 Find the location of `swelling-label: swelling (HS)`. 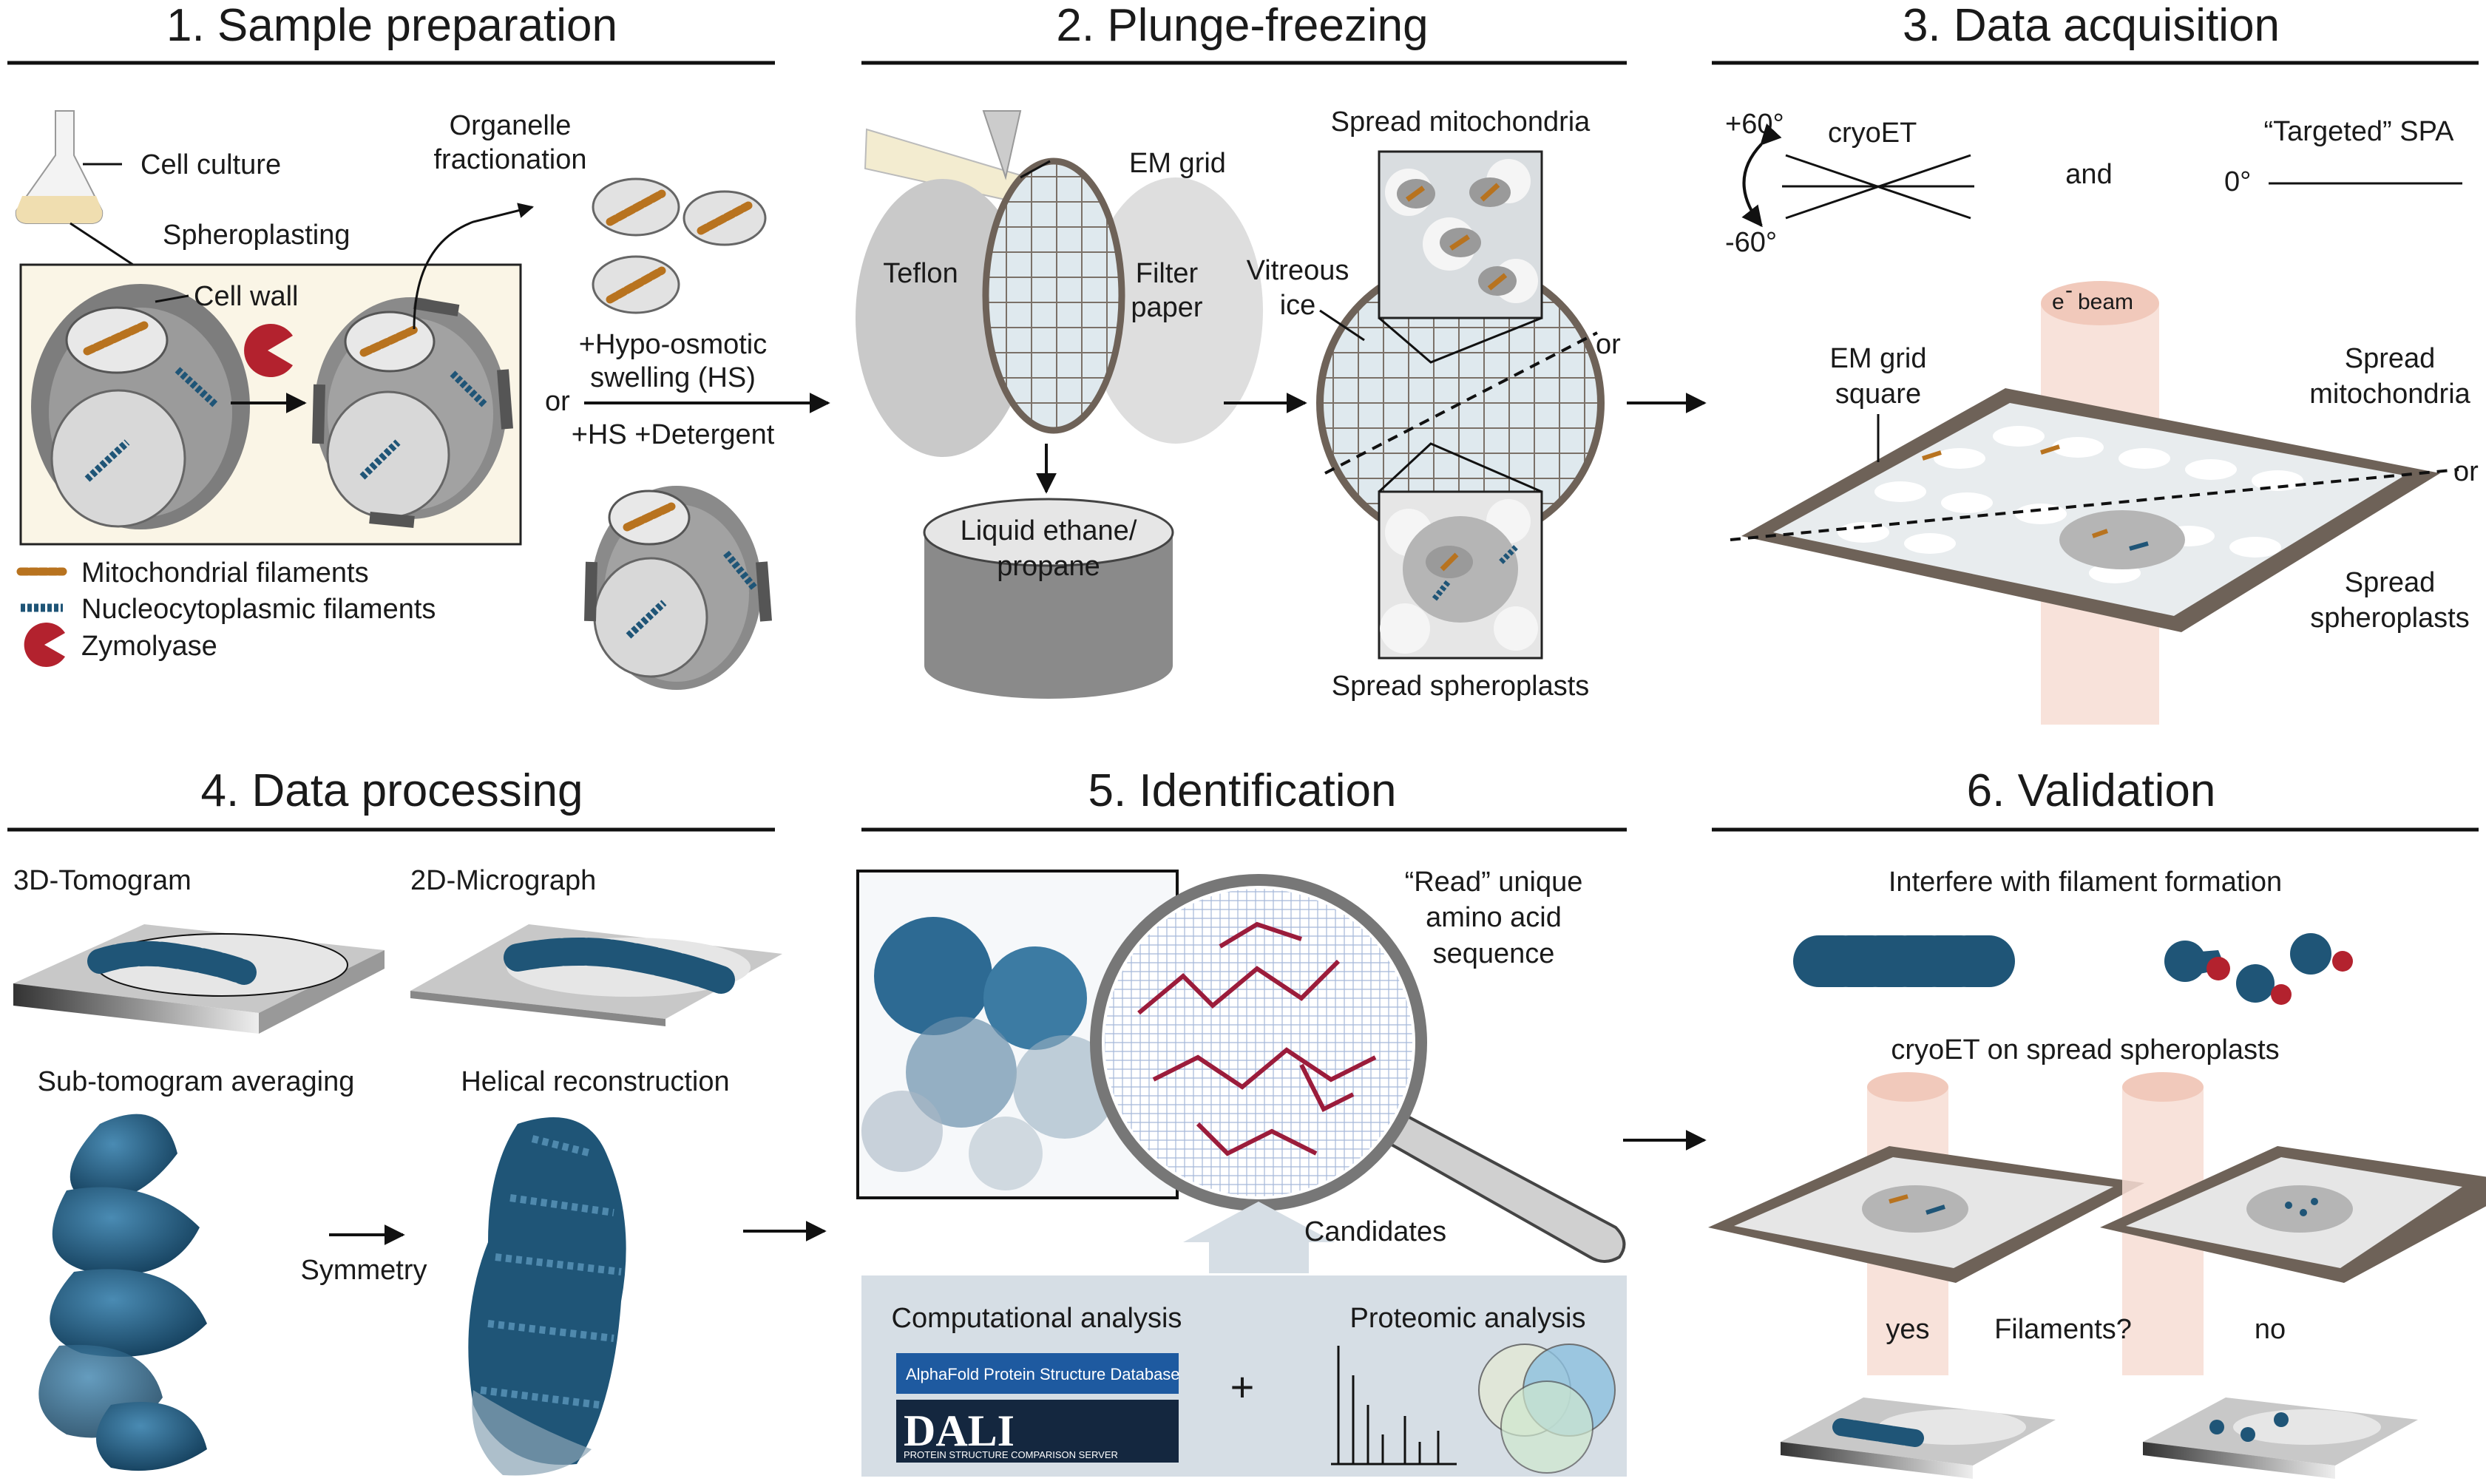

swelling-label: swelling (HS) is located at coordinates (673, 377).